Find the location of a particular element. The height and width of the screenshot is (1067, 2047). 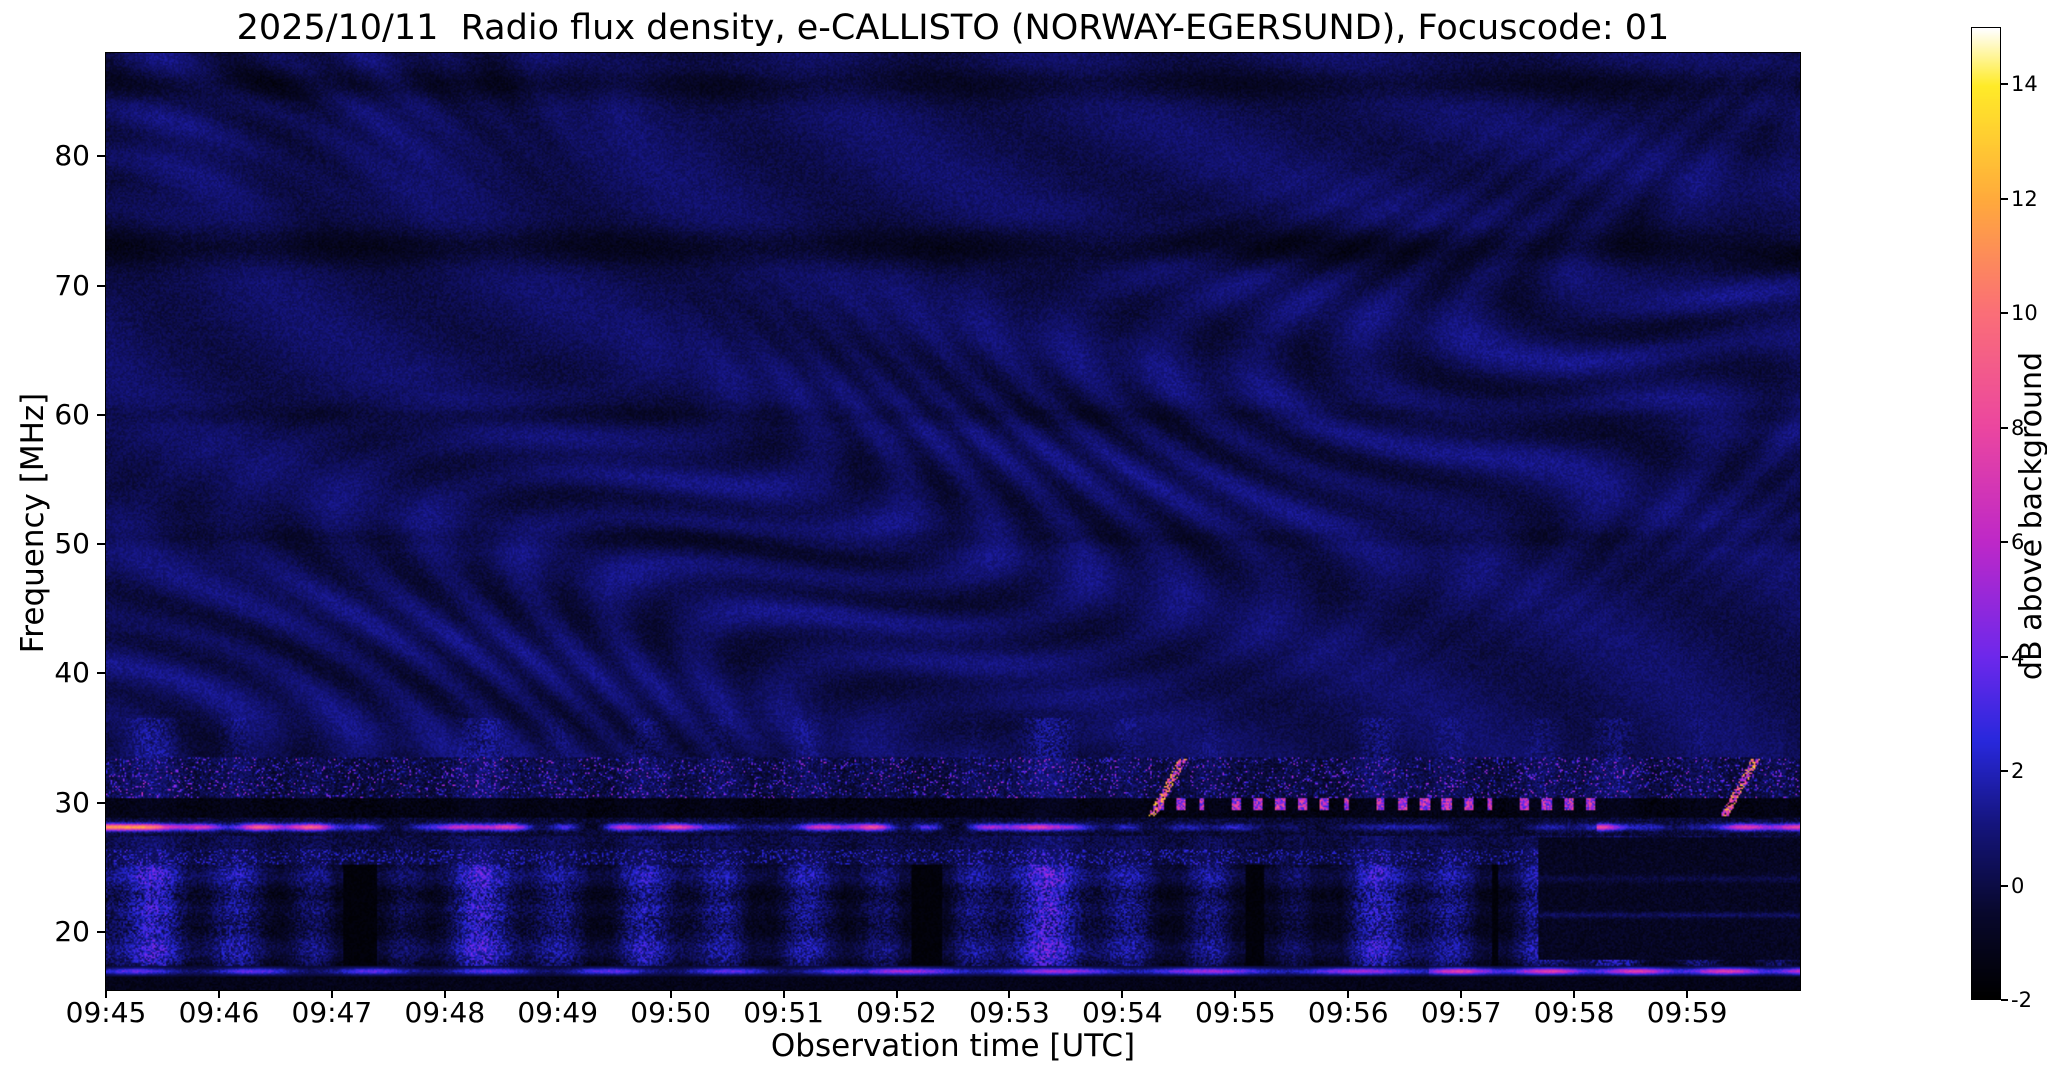

x-tick-label: 09:55 is located at coordinates (1235, 1012).